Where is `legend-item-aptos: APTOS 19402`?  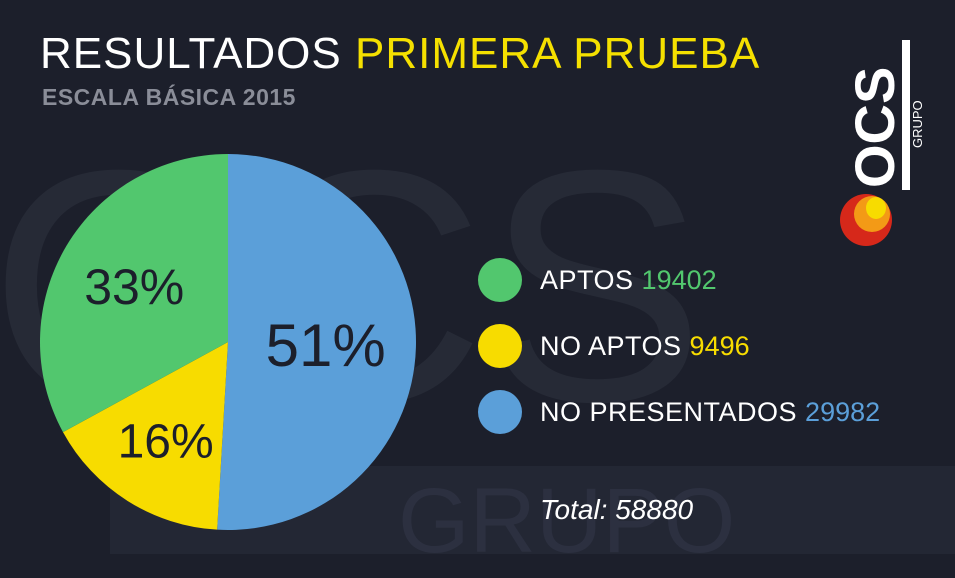
legend-item-aptos: APTOS 19402 is located at coordinates (679, 280).